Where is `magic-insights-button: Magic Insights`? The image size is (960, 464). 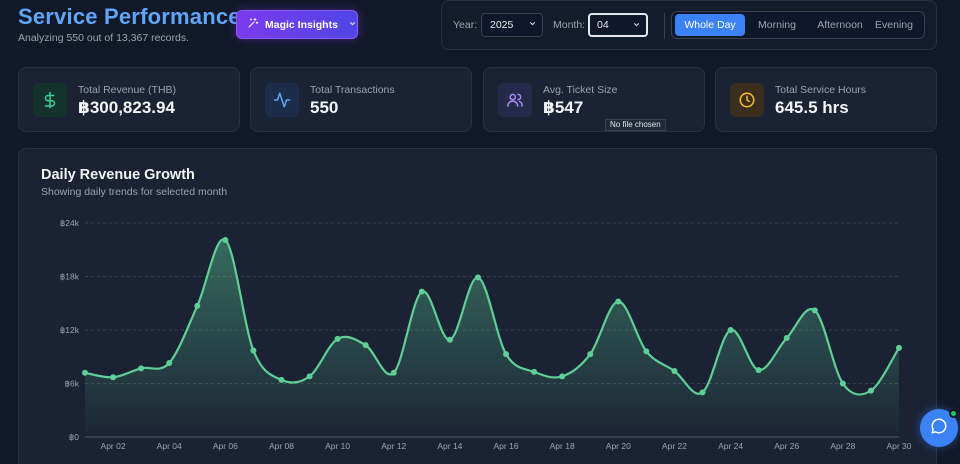 magic-insights-button: Magic Insights is located at coordinates (297, 24).